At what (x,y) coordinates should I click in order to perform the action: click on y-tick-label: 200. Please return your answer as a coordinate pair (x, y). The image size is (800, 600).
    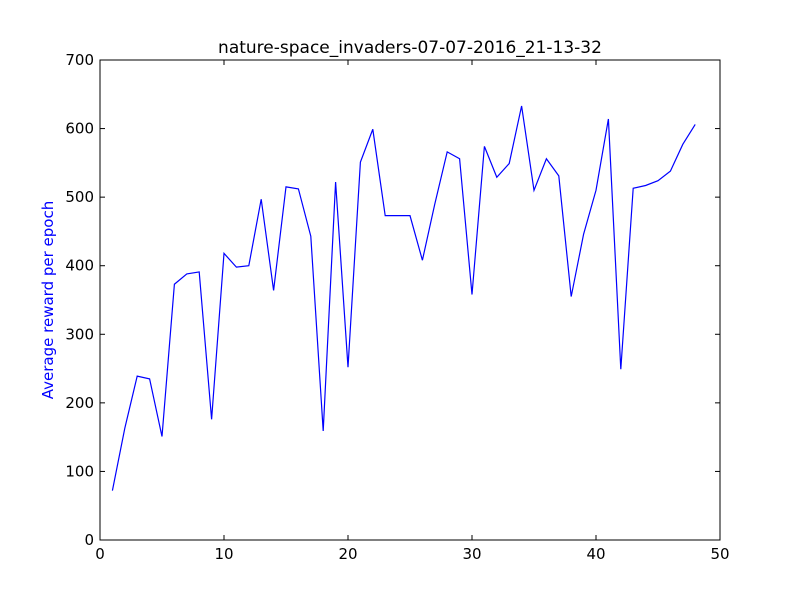
    Looking at the image, I should click on (79, 403).